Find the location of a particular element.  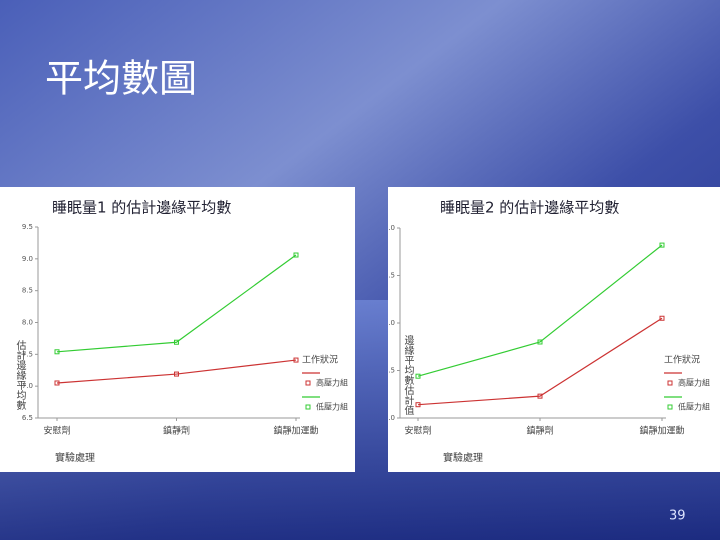

slide-title: 平均數圖 is located at coordinates (121, 79).